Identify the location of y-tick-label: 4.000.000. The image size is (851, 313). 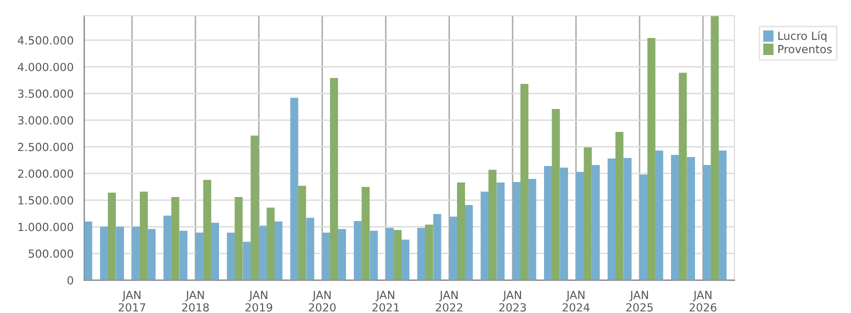
(46, 67).